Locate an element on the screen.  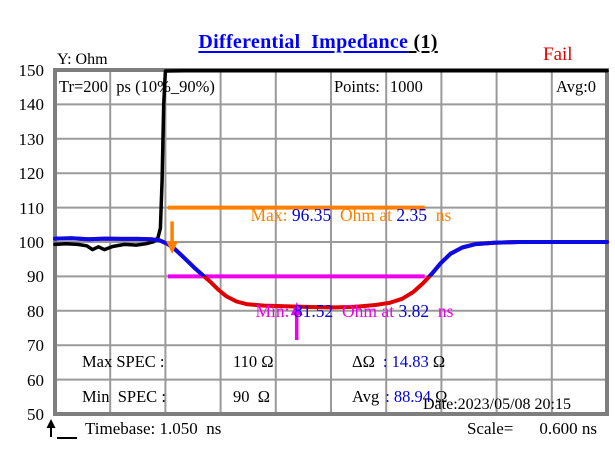
y-axis-tick-label: 60 is located at coordinates (35, 380).